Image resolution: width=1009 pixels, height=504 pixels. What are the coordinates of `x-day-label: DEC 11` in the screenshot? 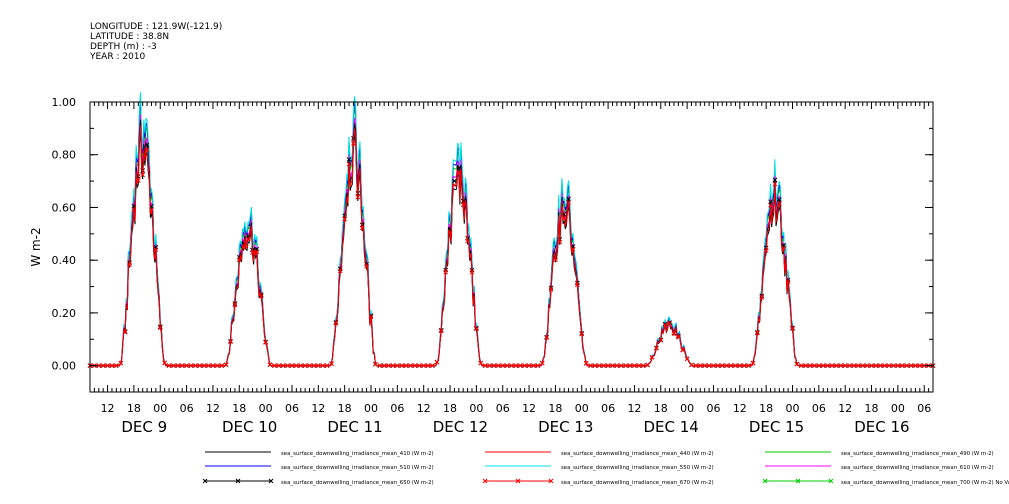 It's located at (354, 427).